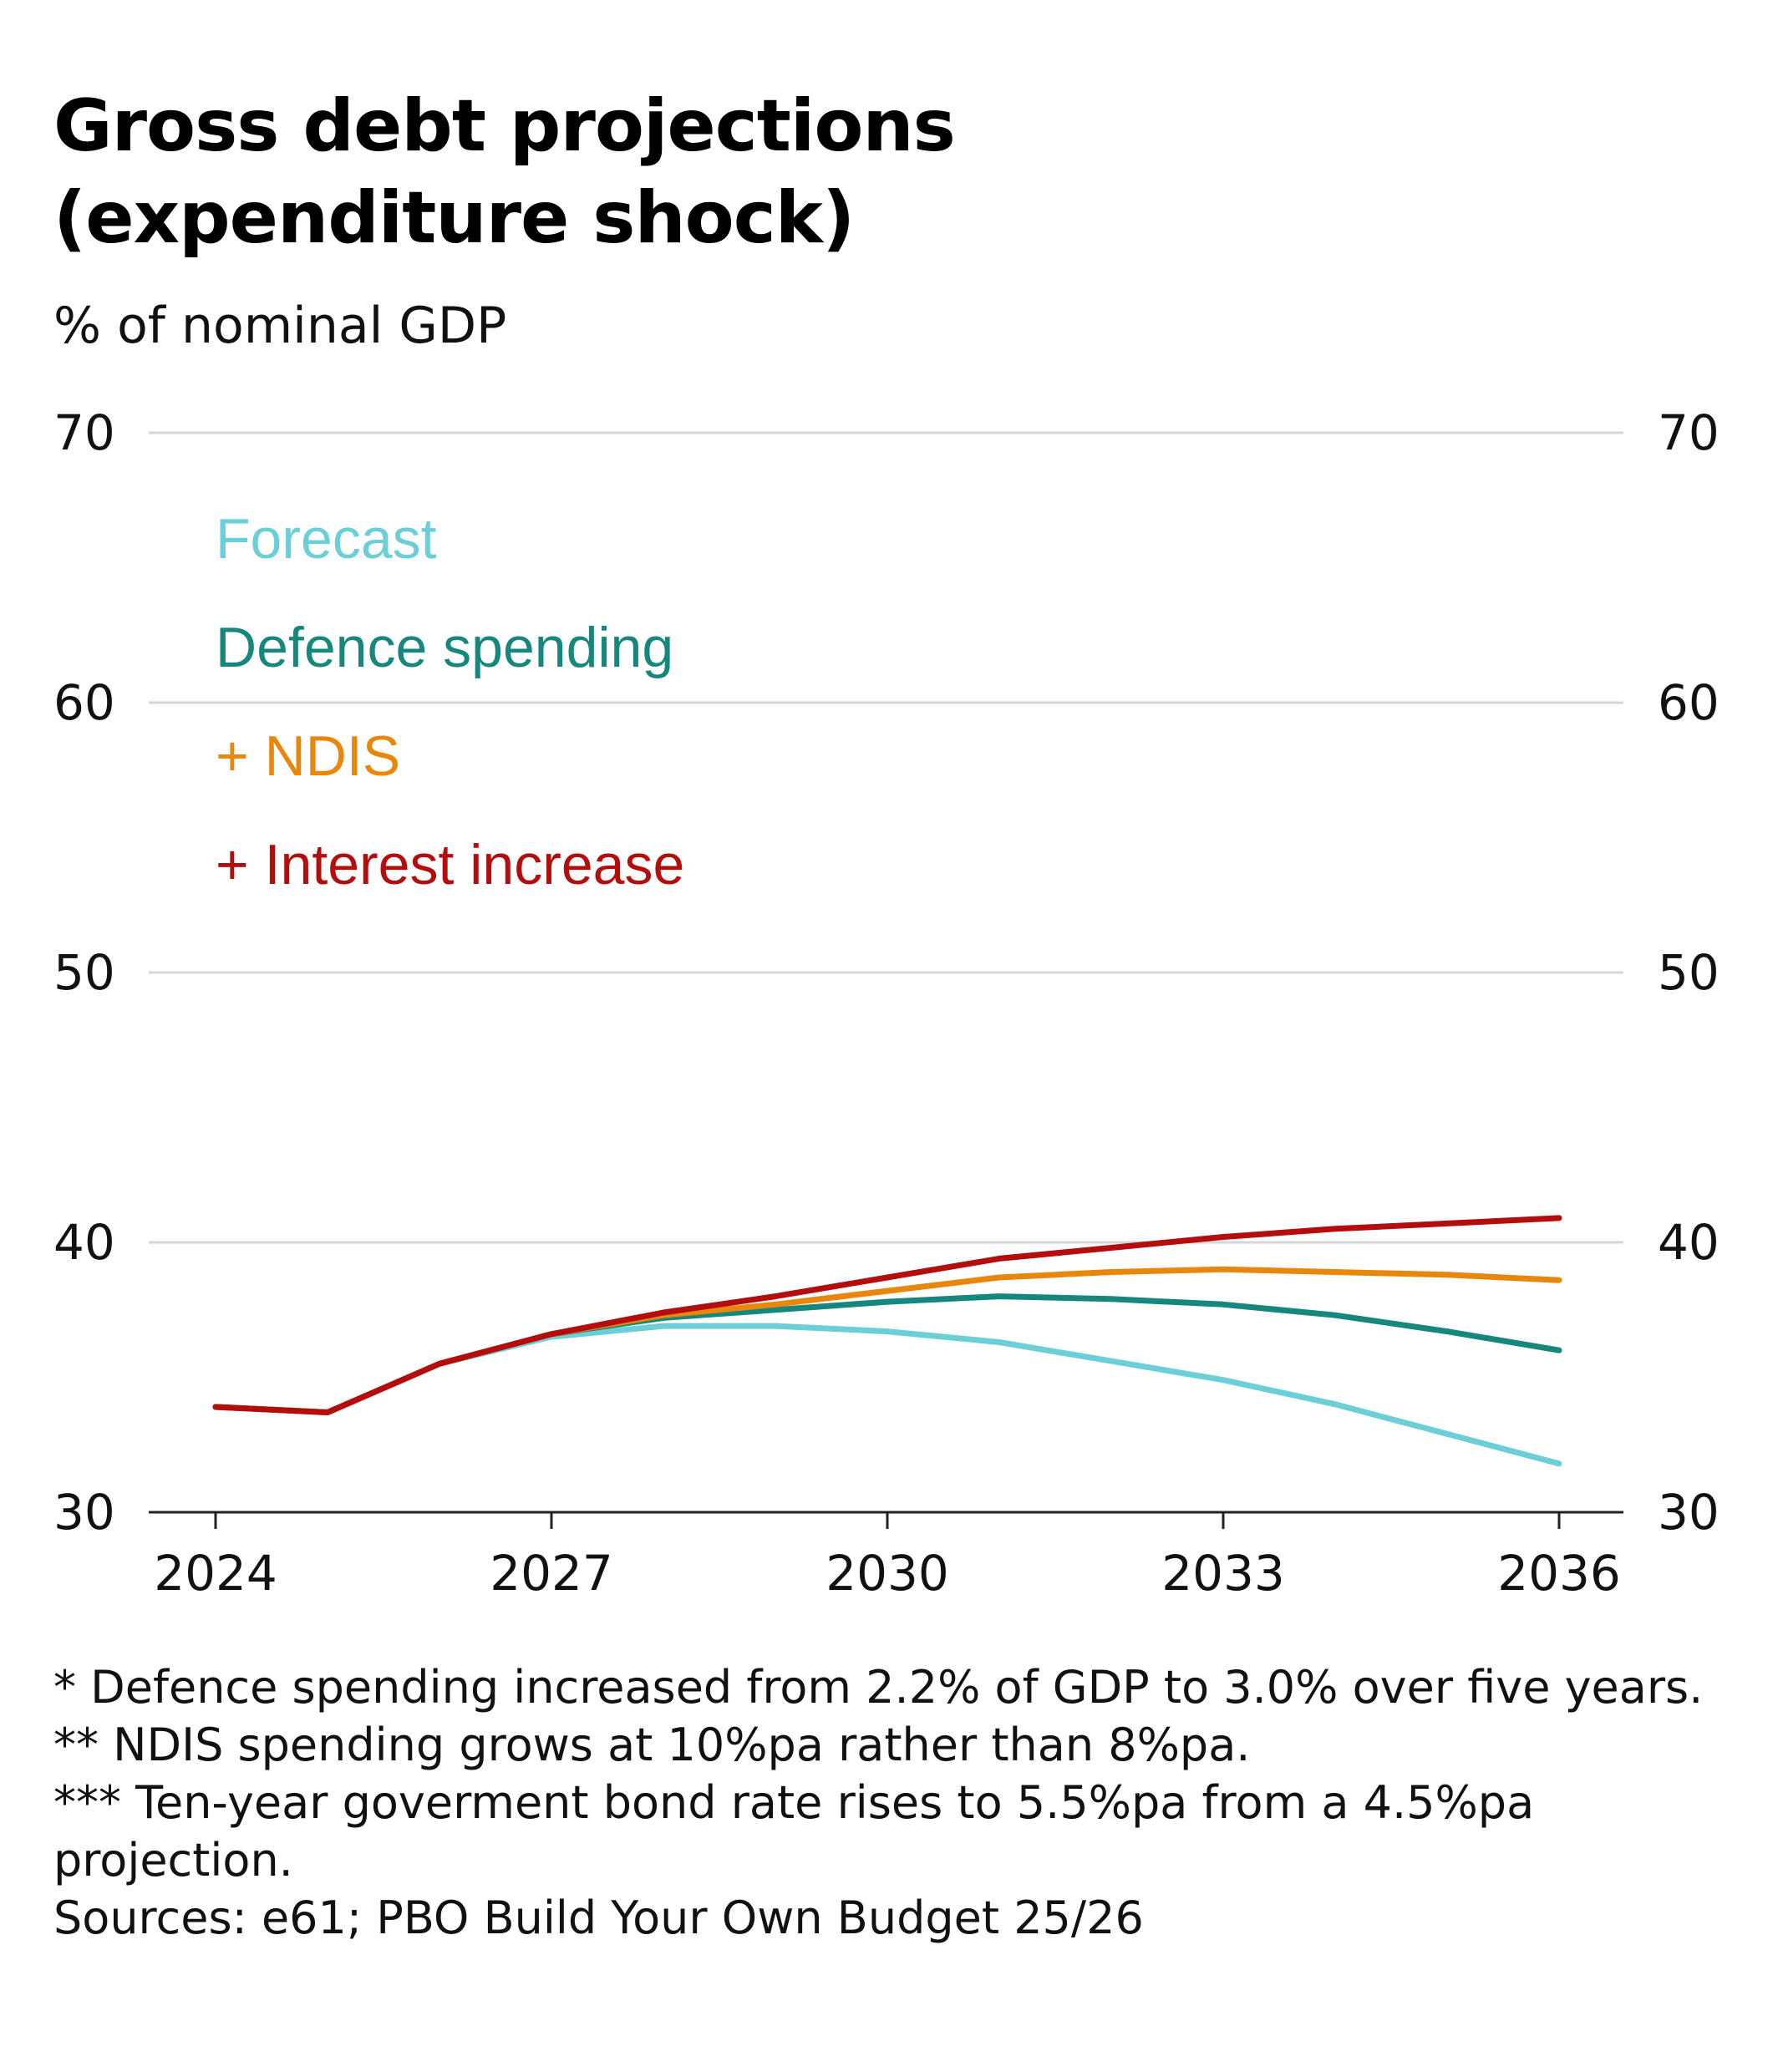 The width and height of the screenshot is (1778, 2072). I want to click on y-axis-unit-label: % of nominal GDP, so click(280, 326).